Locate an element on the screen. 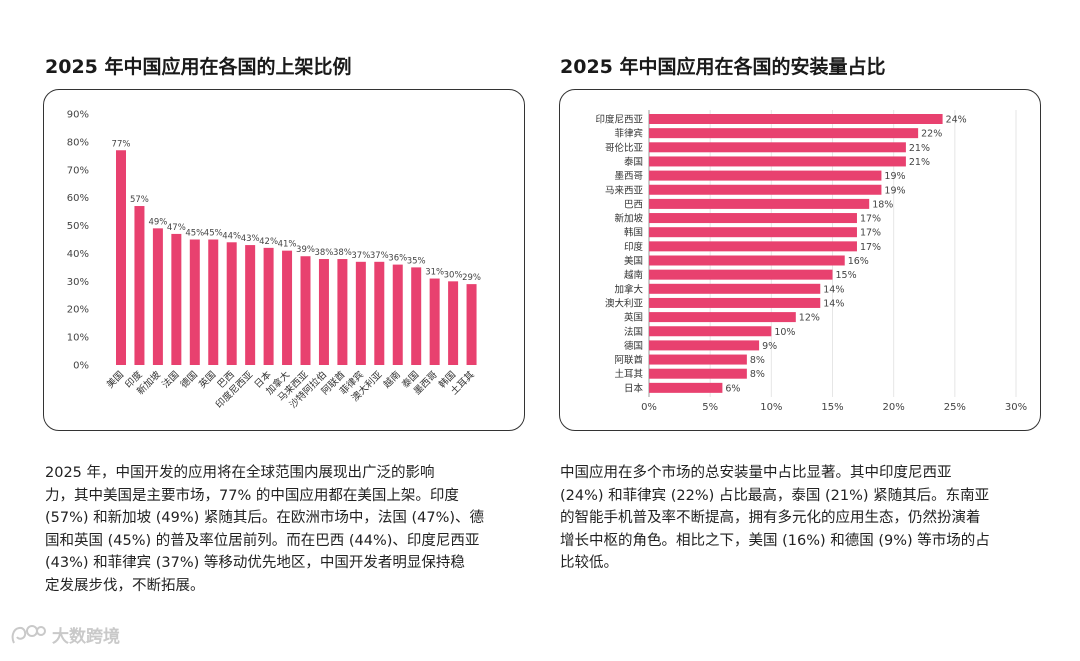 The height and width of the screenshot is (661, 1080). y-tick-label: 土耳其 is located at coordinates (628, 374).